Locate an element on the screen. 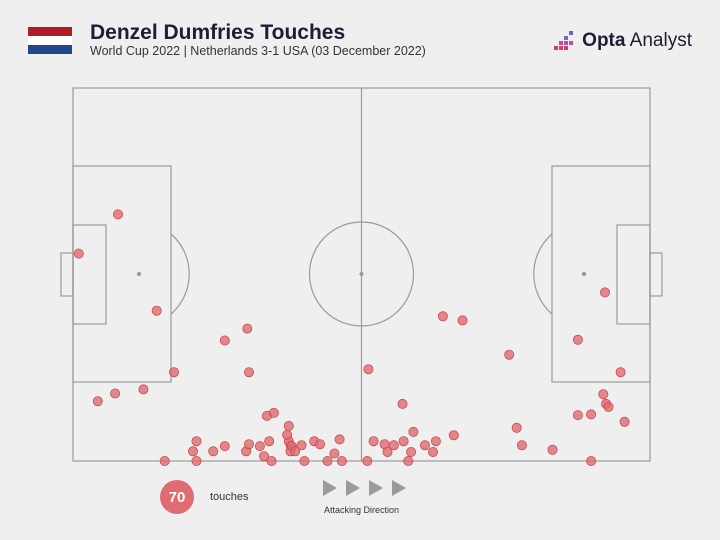  left-six-yard-box is located at coordinates (89, 274).